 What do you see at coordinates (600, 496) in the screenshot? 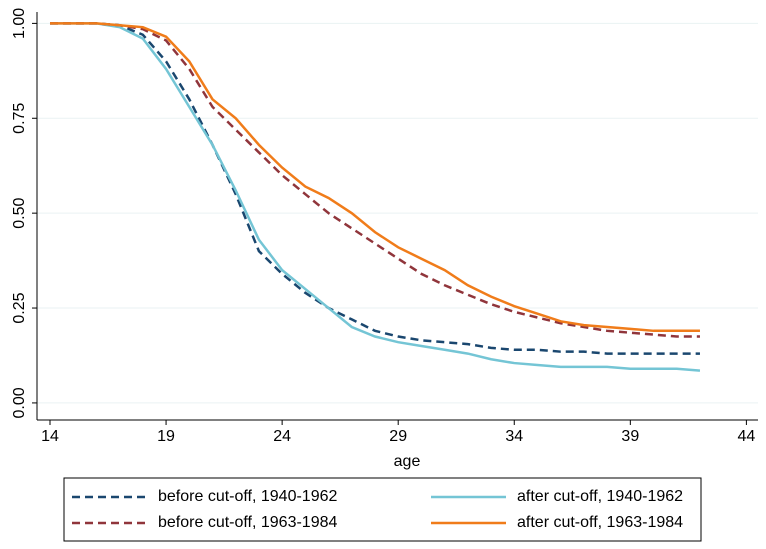
I see `legend-label: after cut-off, 1940-1962` at bounding box center [600, 496].